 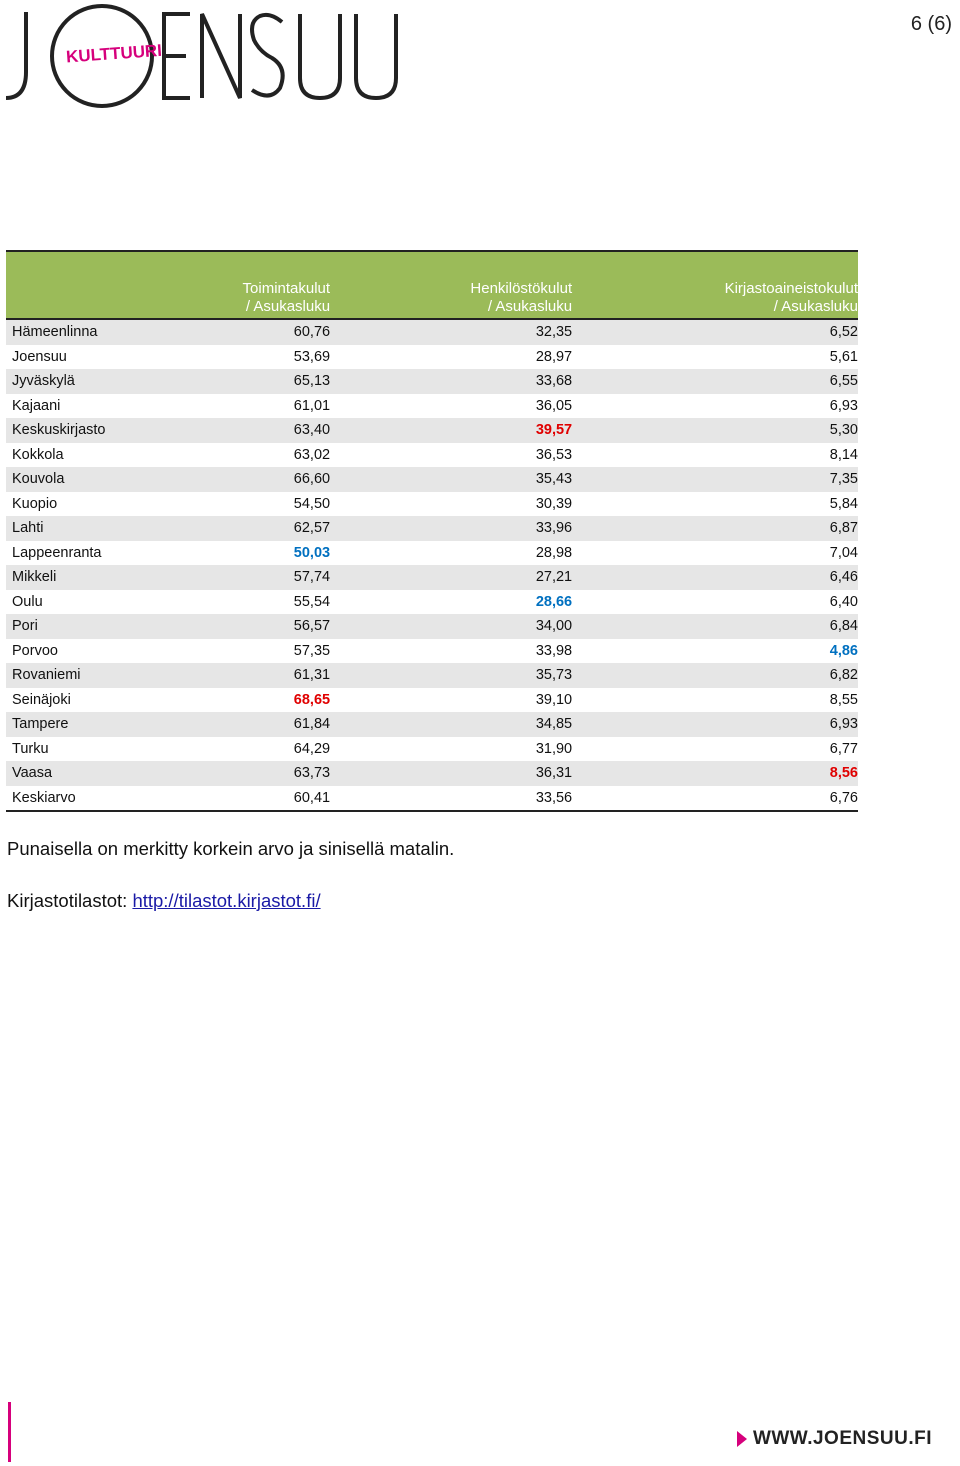 What do you see at coordinates (432, 577) in the screenshot?
I see `table-row: Mikkeli 57,74 27,21 6,46` at bounding box center [432, 577].